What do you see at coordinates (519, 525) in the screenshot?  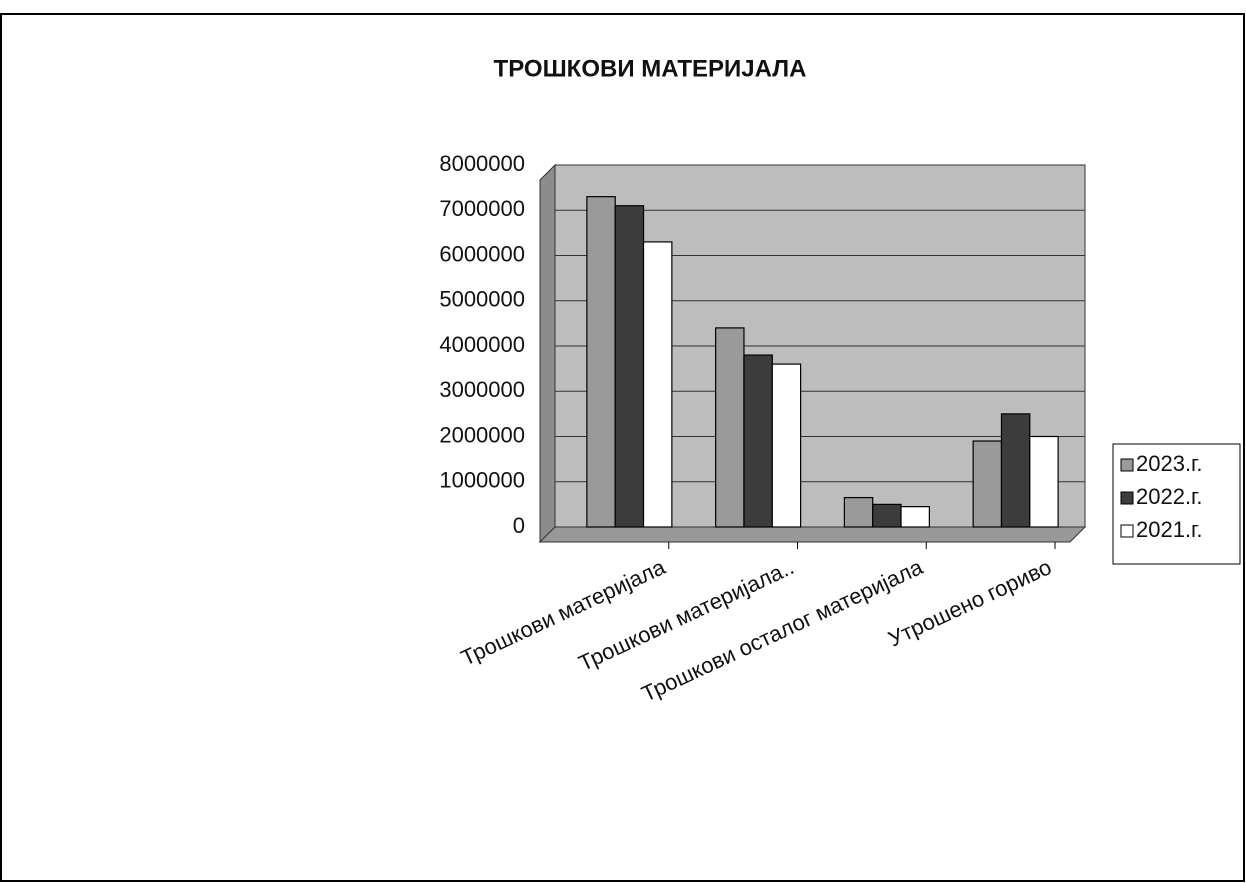 I see `y-tick-label: 0` at bounding box center [519, 525].